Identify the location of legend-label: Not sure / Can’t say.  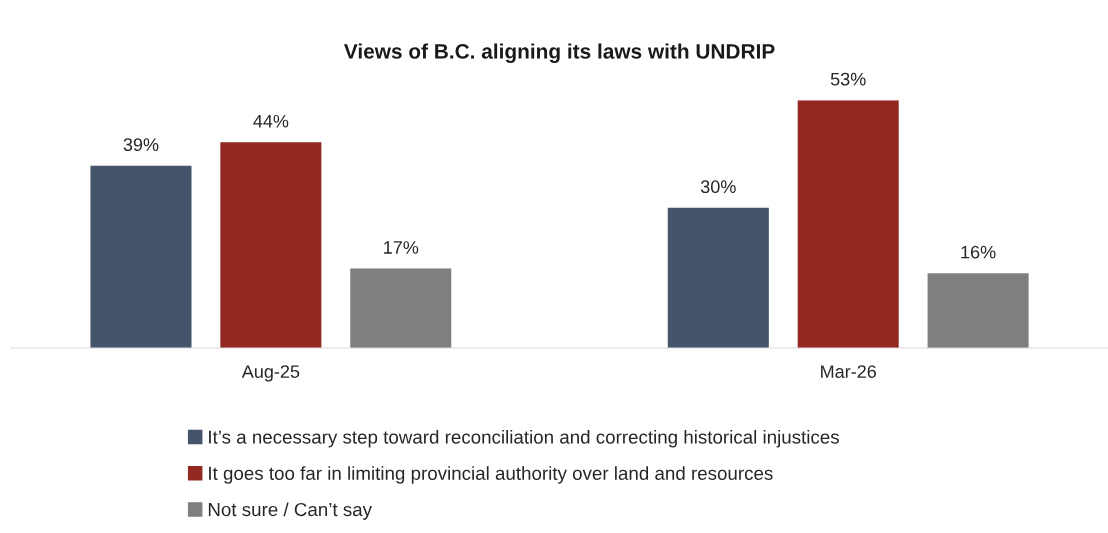
(290, 511).